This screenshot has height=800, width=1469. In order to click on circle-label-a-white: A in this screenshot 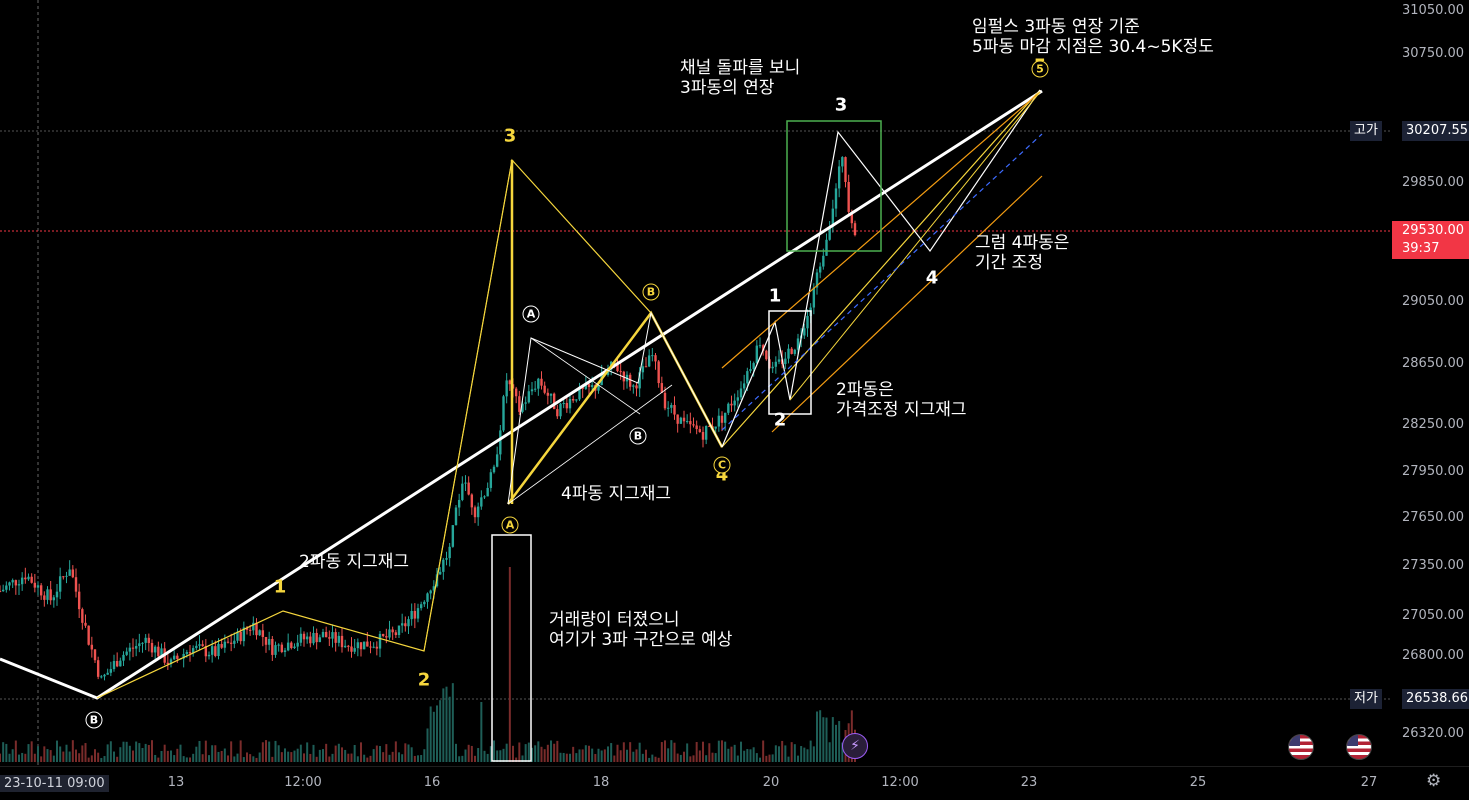, I will do `click(531, 314)`.